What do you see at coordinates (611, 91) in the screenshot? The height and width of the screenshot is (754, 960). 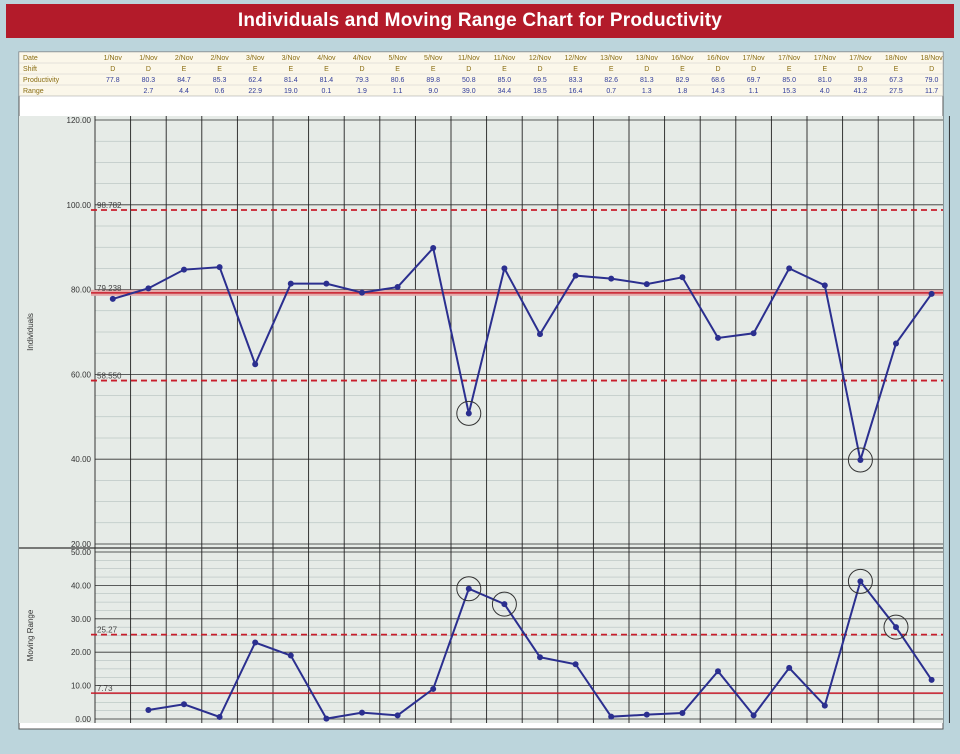 I see `table-cell: 0.7` at bounding box center [611, 91].